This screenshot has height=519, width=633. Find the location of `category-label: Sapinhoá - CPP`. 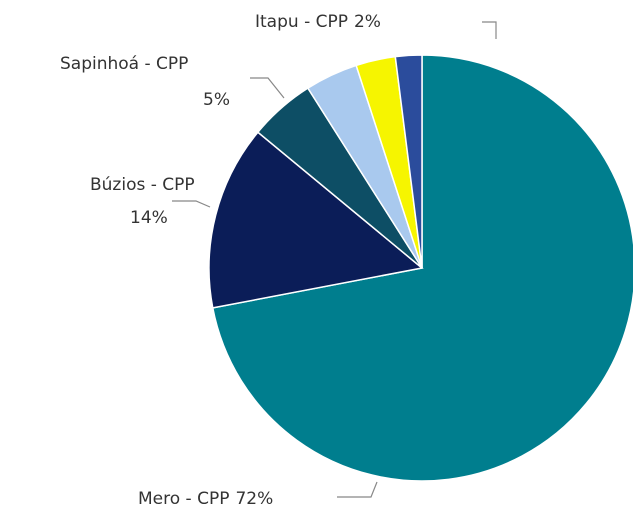

category-label: Sapinhoá - CPP is located at coordinates (124, 64).